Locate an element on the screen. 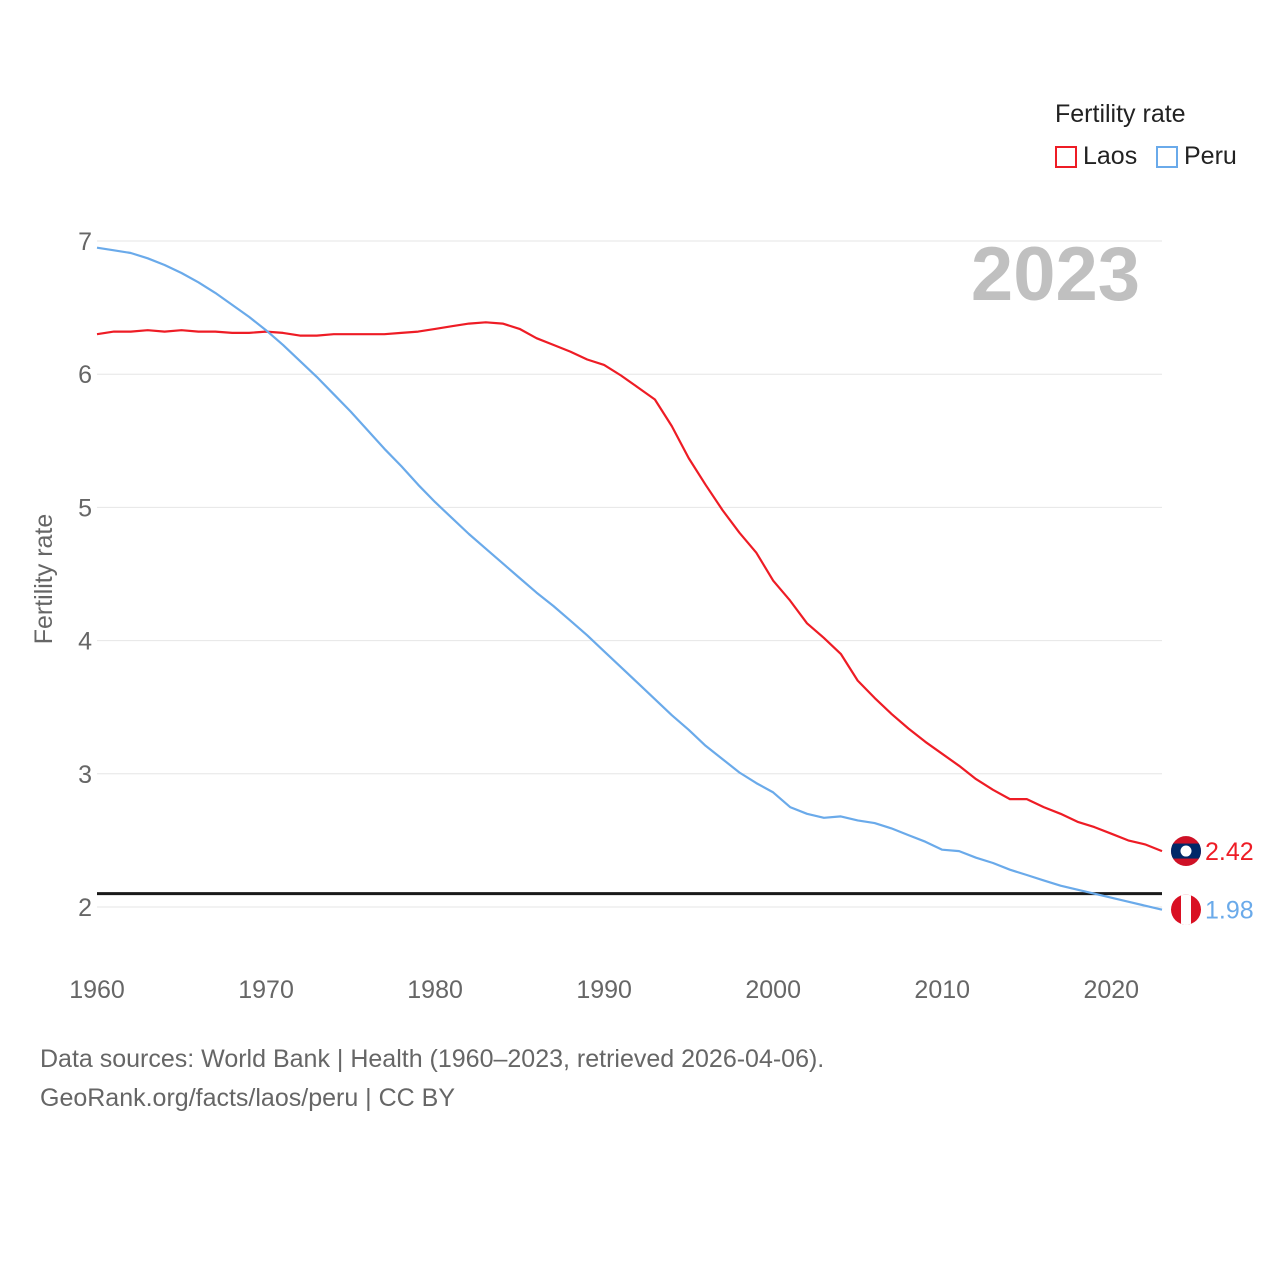 The width and height of the screenshot is (1280, 1280). peru-flag-white is located at coordinates (1186, 909).